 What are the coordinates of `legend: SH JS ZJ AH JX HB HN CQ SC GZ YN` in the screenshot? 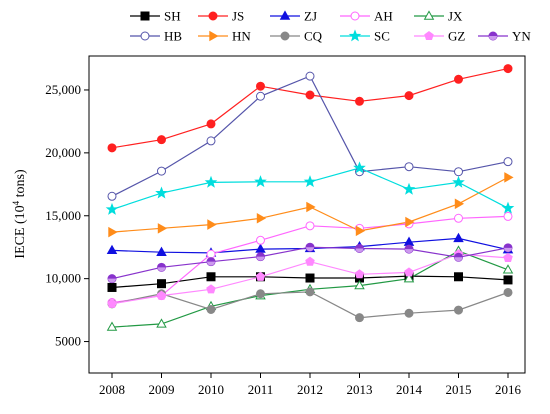 It's located at (330, 26).